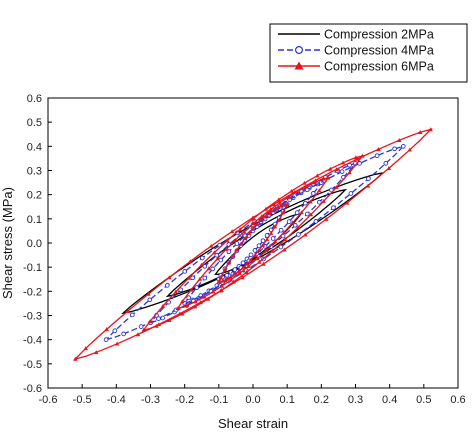 This screenshot has width=474, height=442. I want to click on x-tick-label: 0.1, so click(287, 400).